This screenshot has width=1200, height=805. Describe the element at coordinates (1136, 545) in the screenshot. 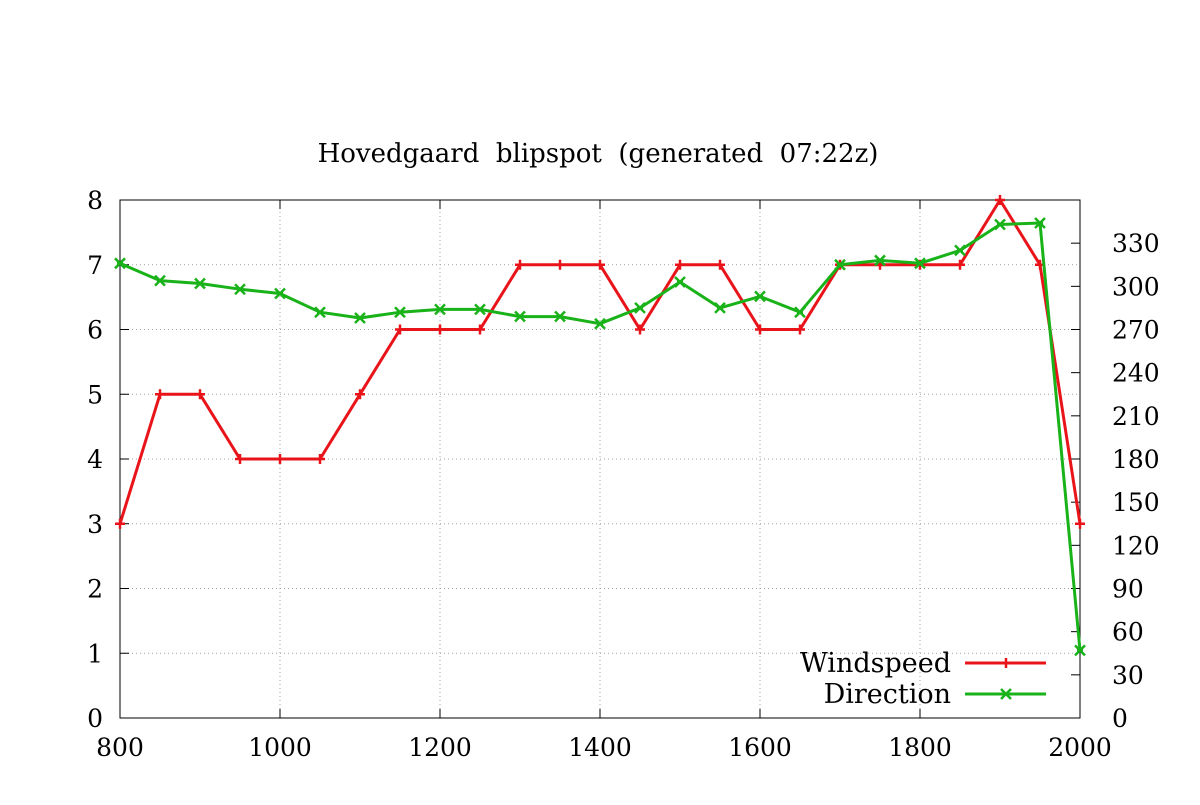

I see `y2-tick-label: 120` at that location.